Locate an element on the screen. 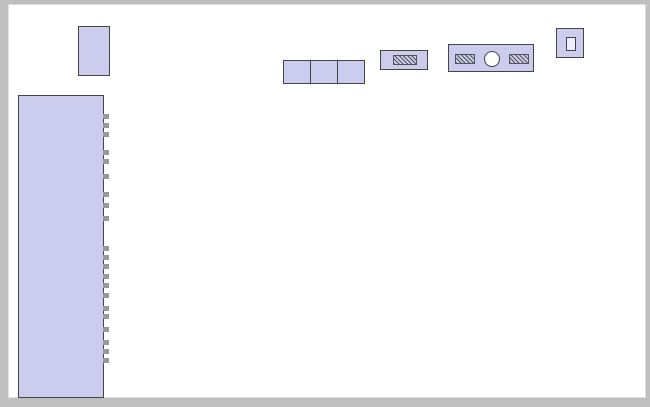  knock-sensor-box is located at coordinates (570, 43).